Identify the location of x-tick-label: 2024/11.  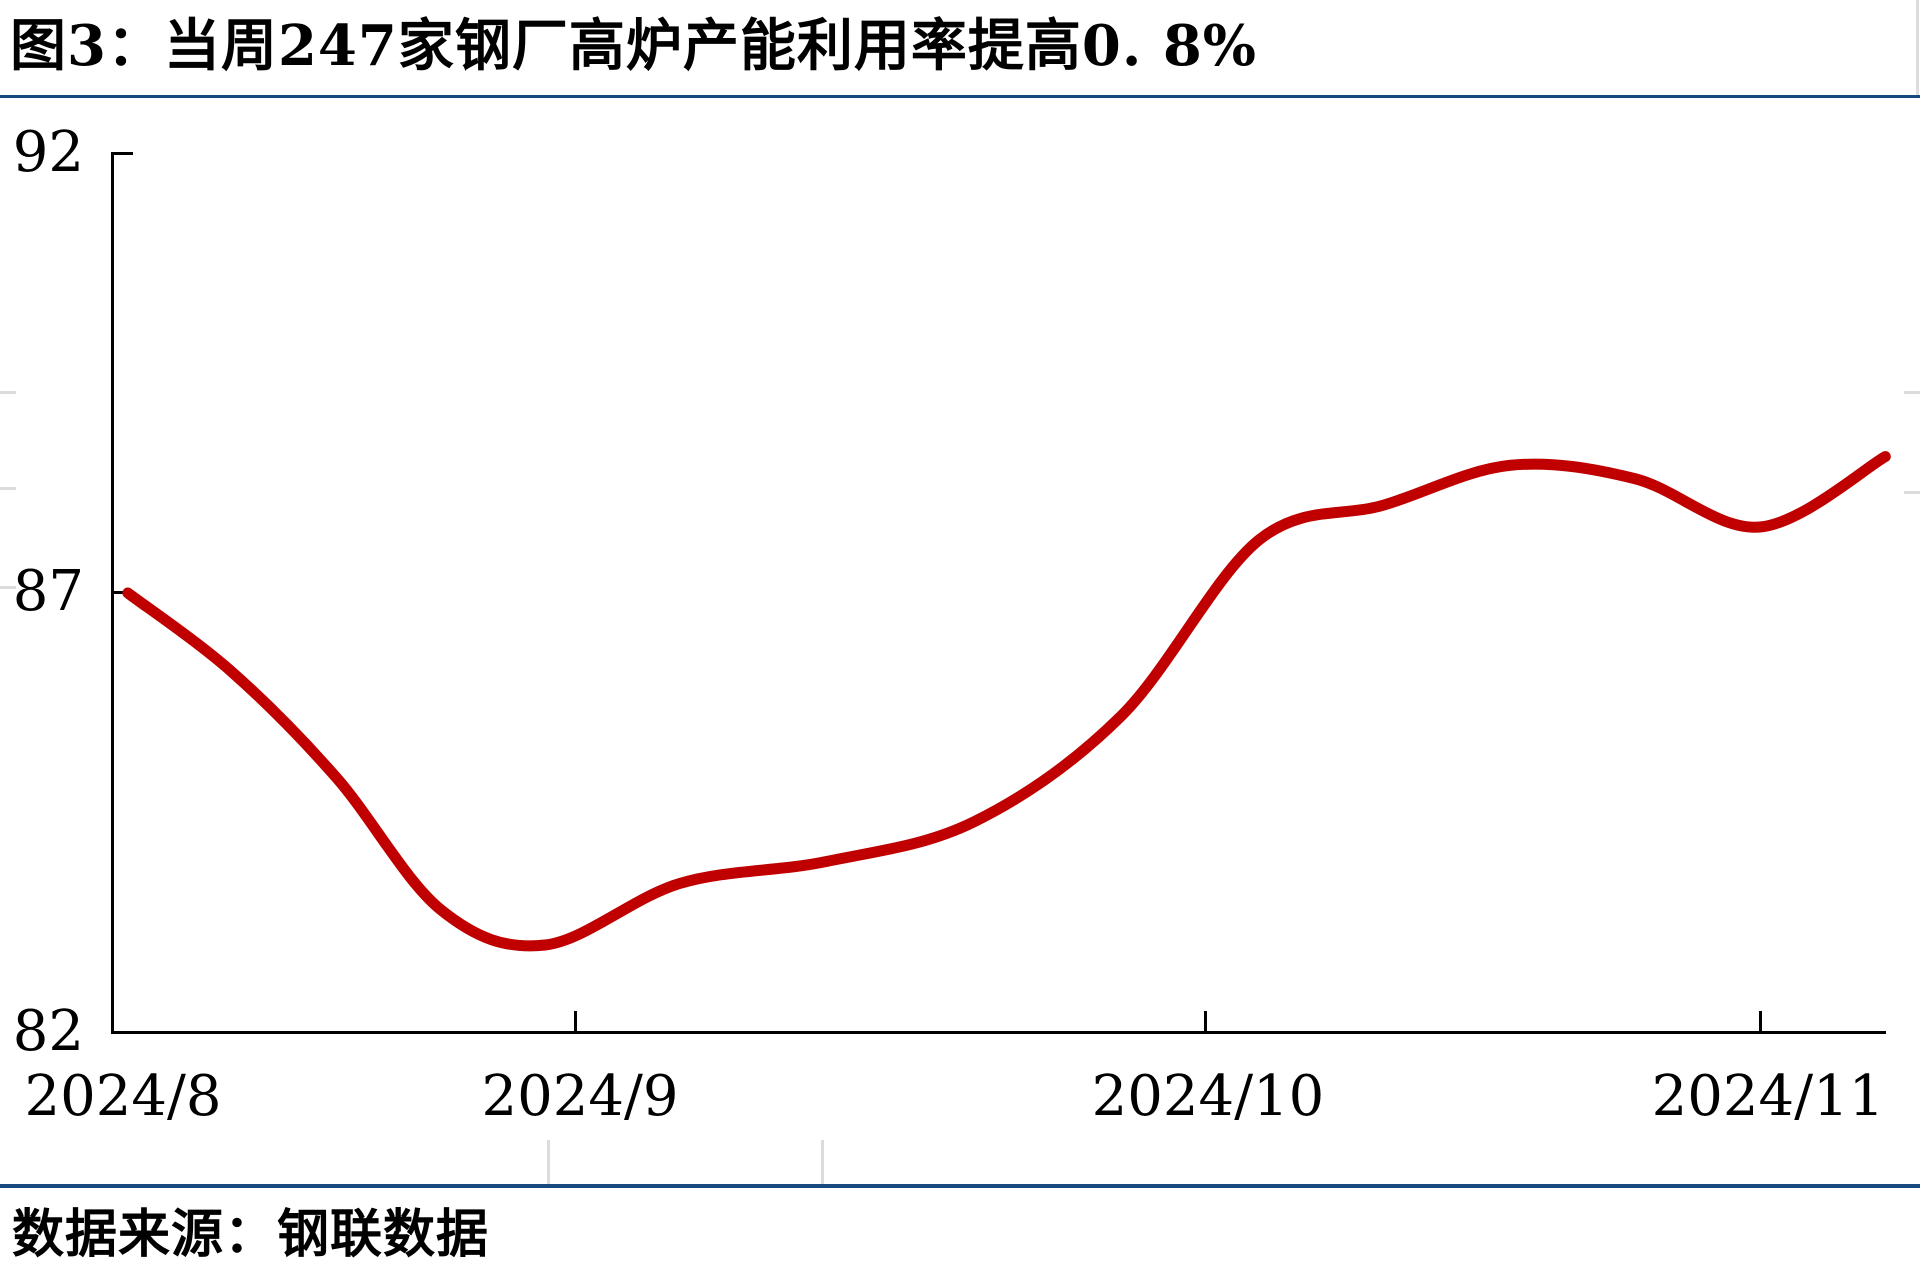
(1768, 1096).